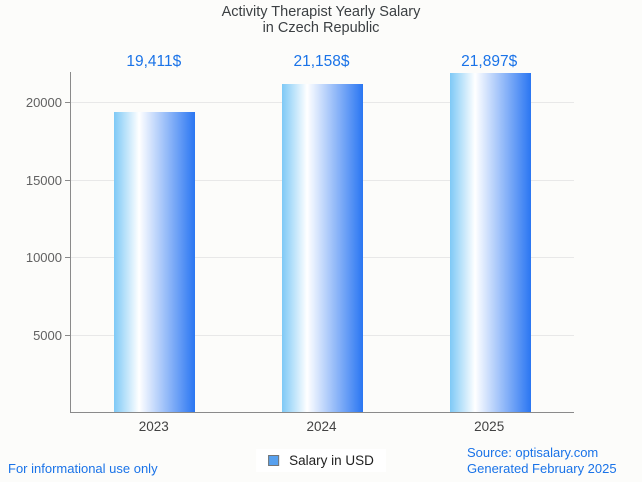 Image resolution: width=642 pixels, height=482 pixels. I want to click on bar-2024, so click(322, 248).